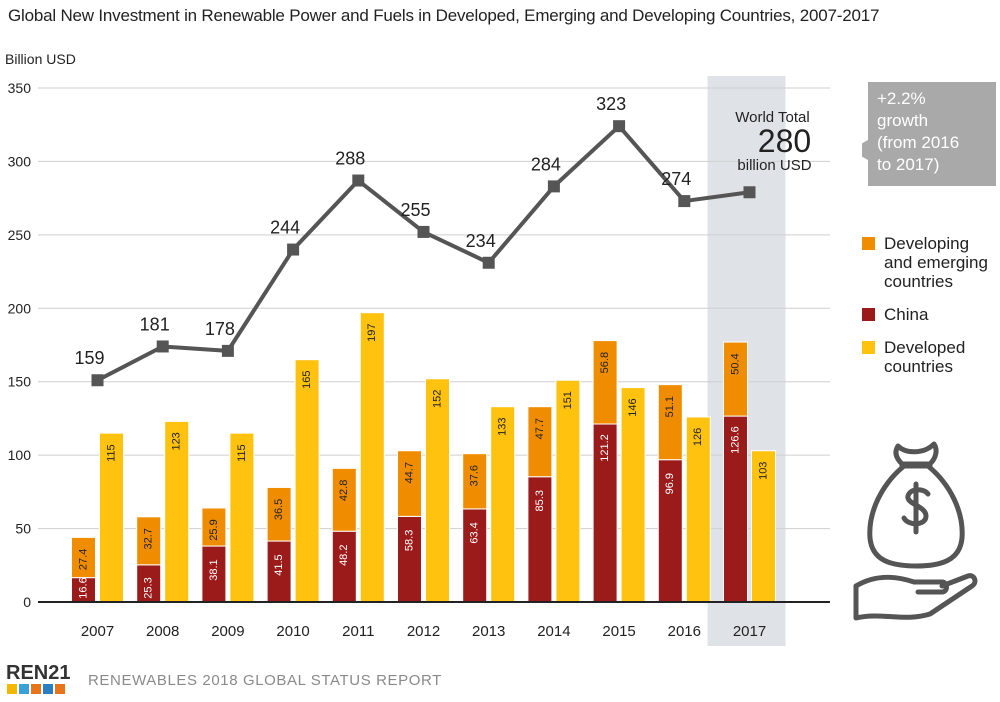  I want to click on total-label-2016: 274, so click(676, 179).